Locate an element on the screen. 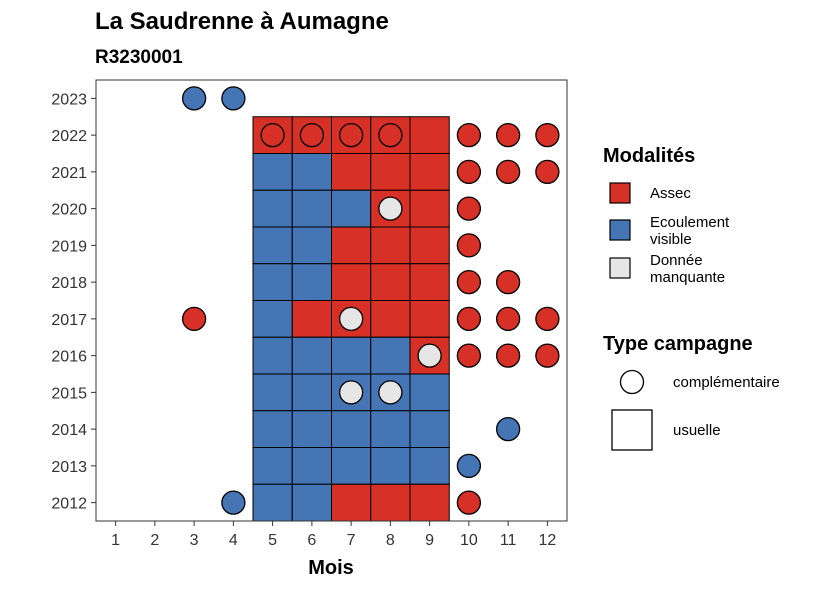 This screenshot has height=590, width=826. legend-key-complementaire is located at coordinates (632, 382).